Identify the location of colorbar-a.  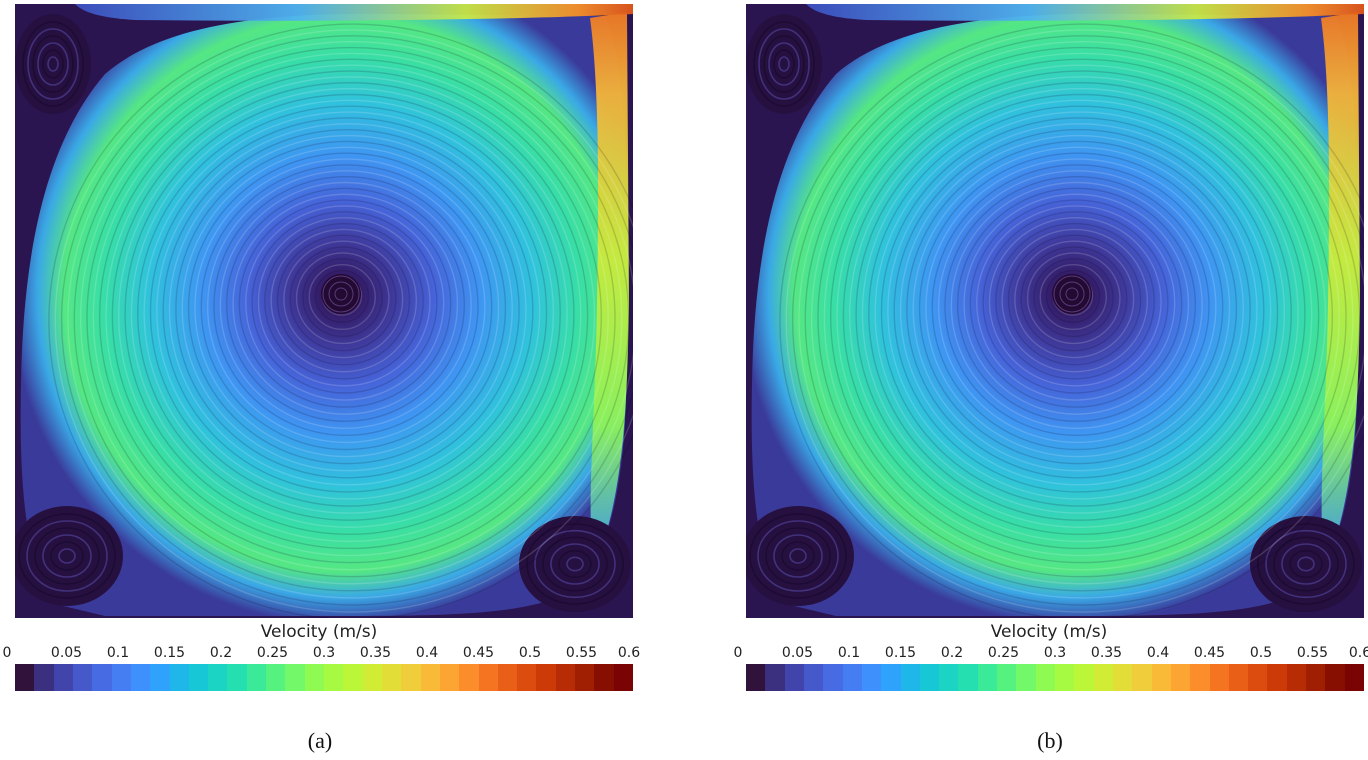
(324, 677).